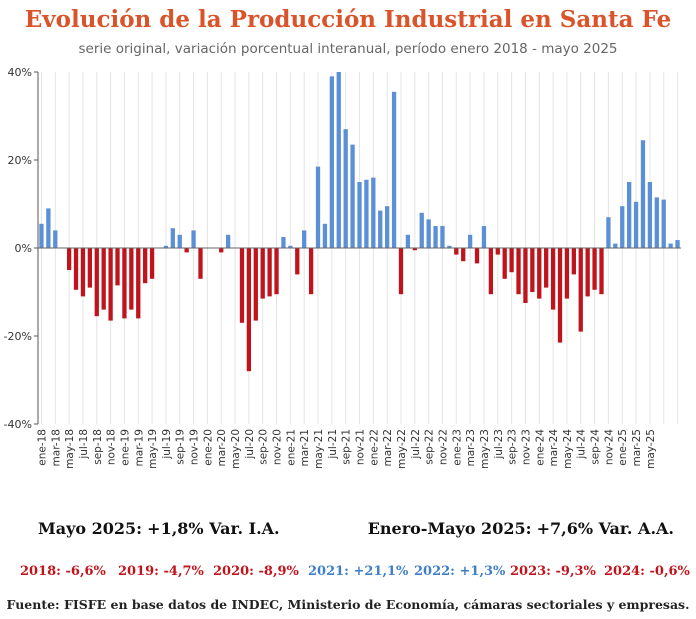 This screenshot has width=696, height=619. Describe the element at coordinates (305, 447) in the screenshot. I see `x-tick-label: mar-21` at that location.